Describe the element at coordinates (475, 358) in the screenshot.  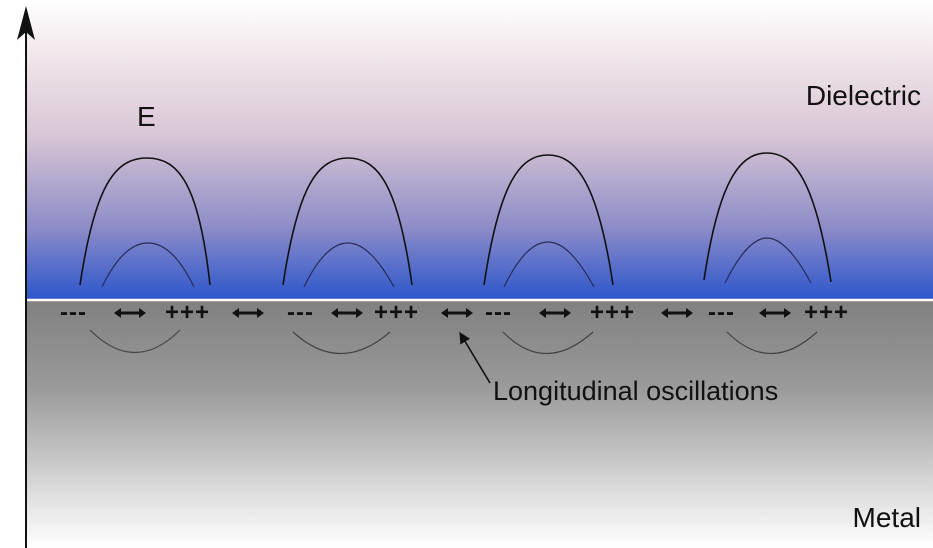
I see `oscillation-pointer-arrow` at that location.